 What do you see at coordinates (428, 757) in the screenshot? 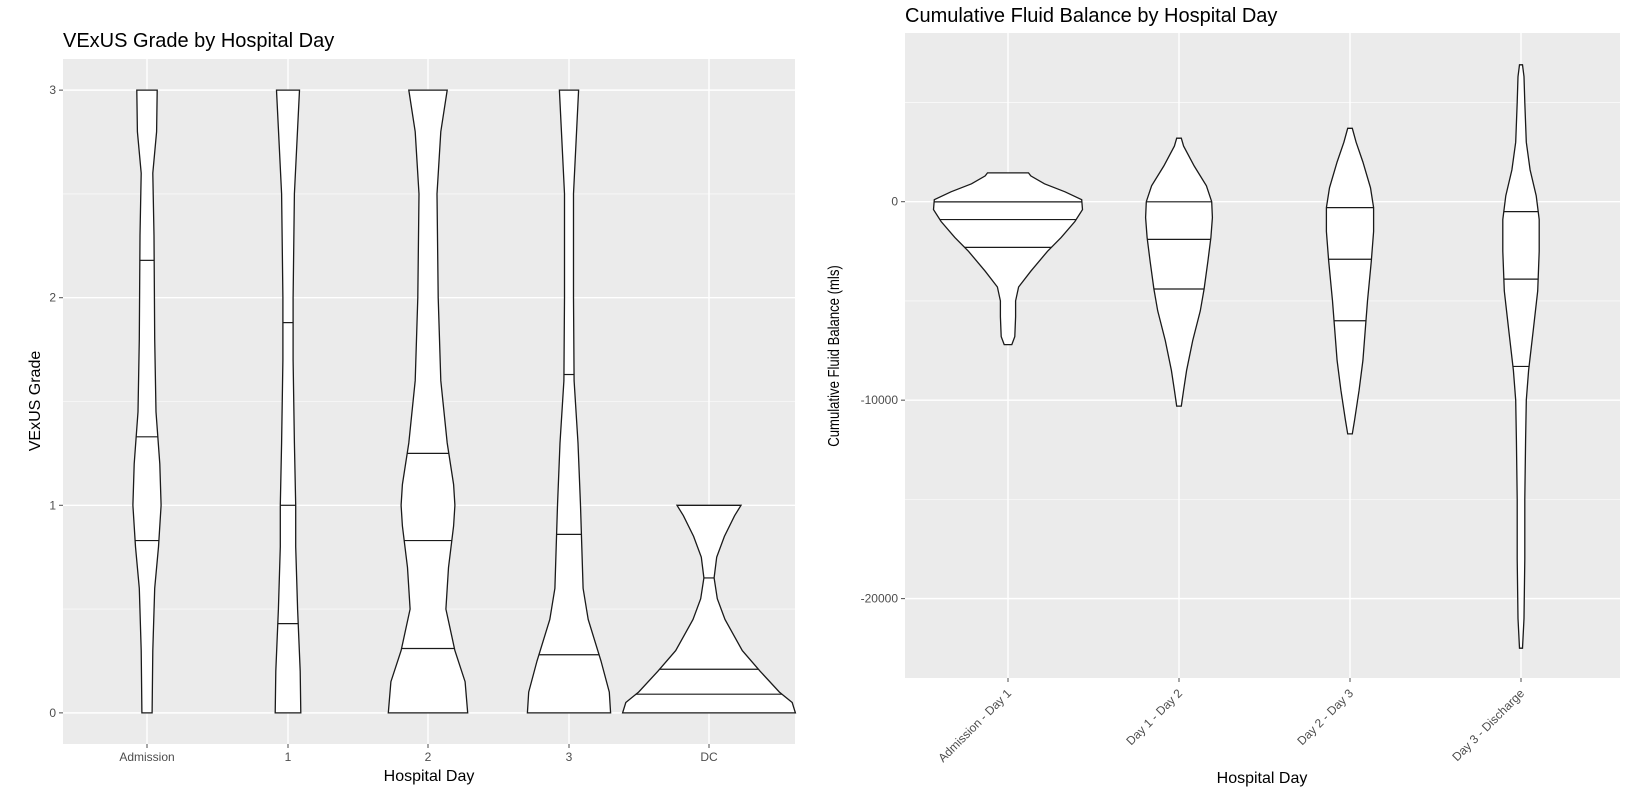
I see `vexus-x-tick-label: 2` at bounding box center [428, 757].